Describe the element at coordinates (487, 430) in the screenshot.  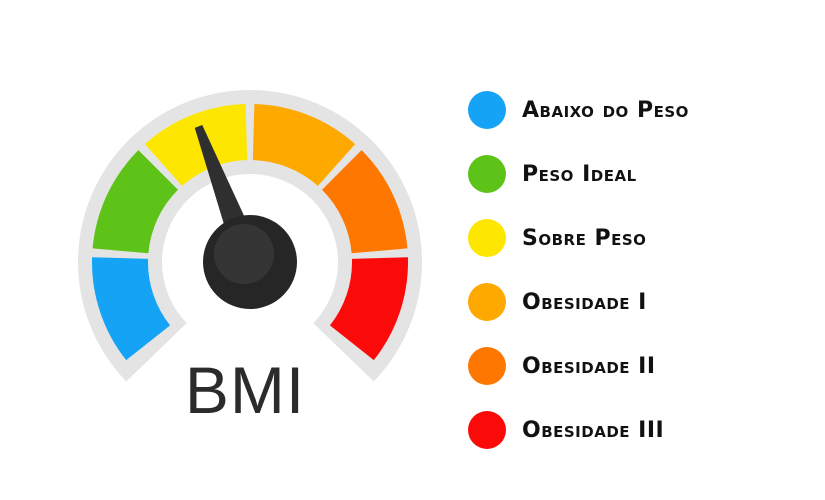
I see `legend-dot-red` at that location.